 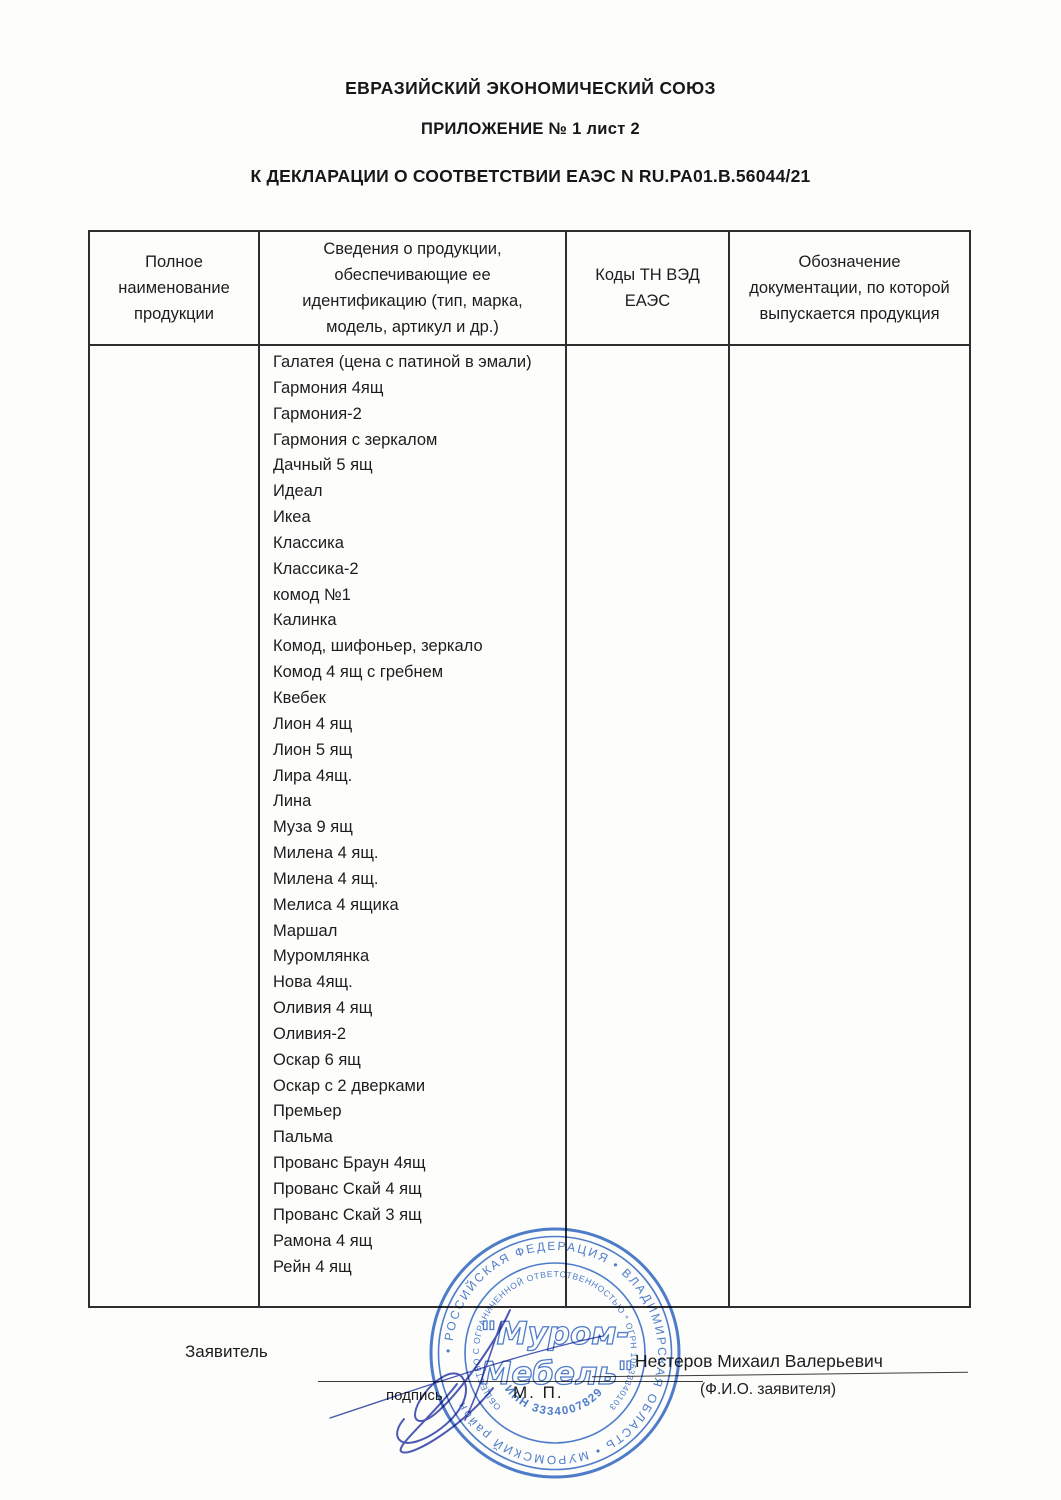 What do you see at coordinates (849, 826) in the screenshot?
I see `cell-docs-empty` at bounding box center [849, 826].